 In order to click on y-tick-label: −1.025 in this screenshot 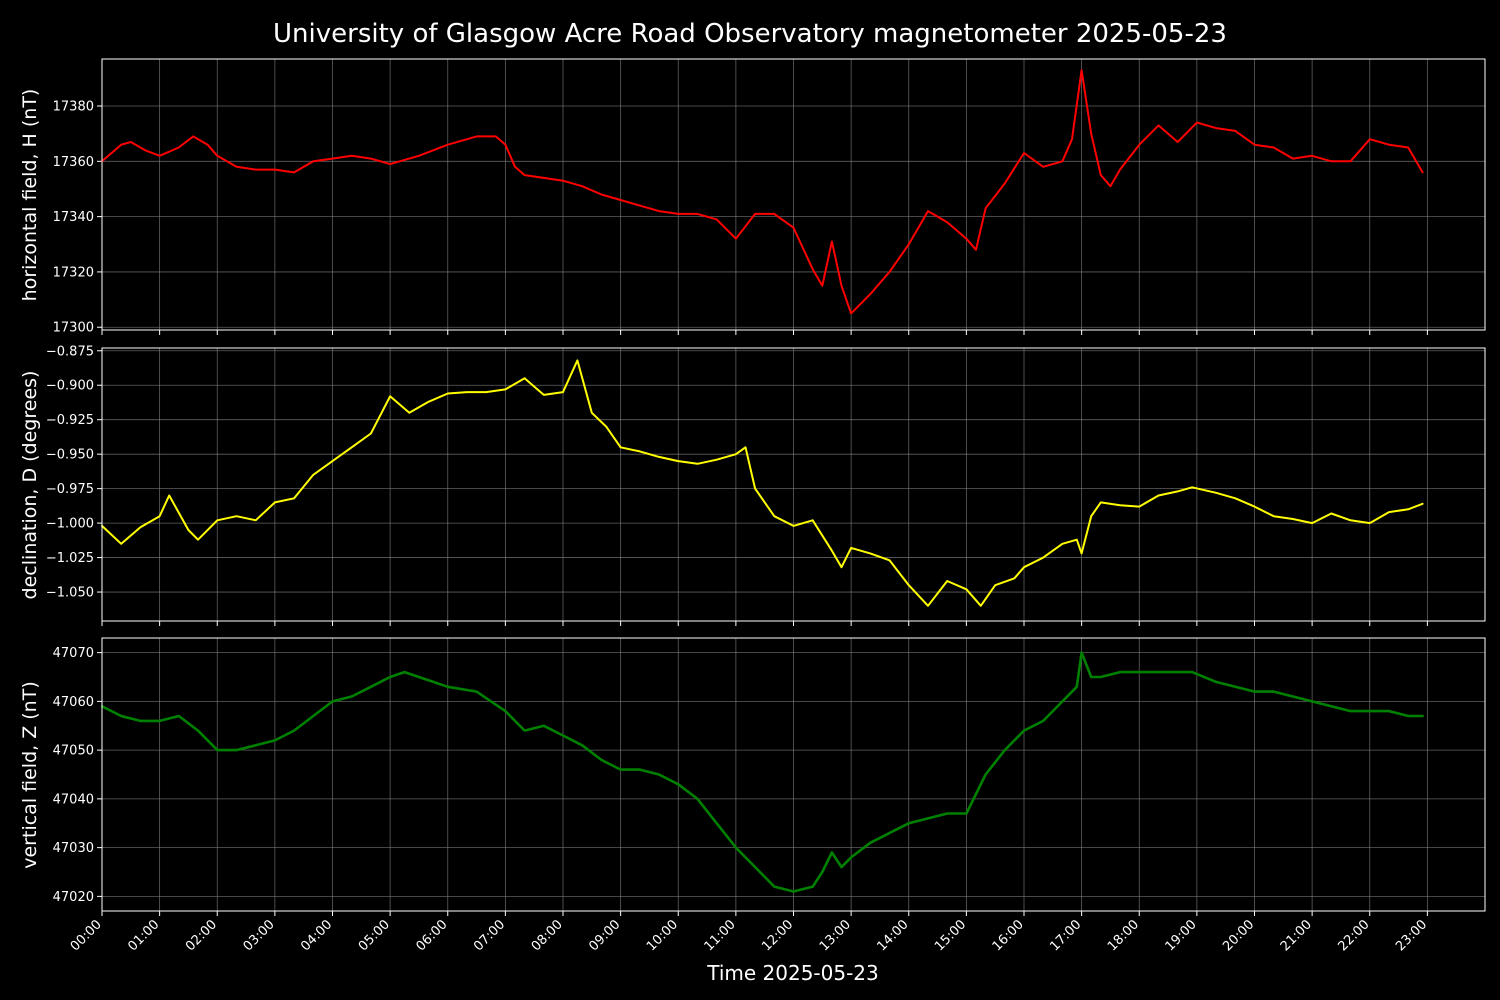, I will do `click(70, 558)`.